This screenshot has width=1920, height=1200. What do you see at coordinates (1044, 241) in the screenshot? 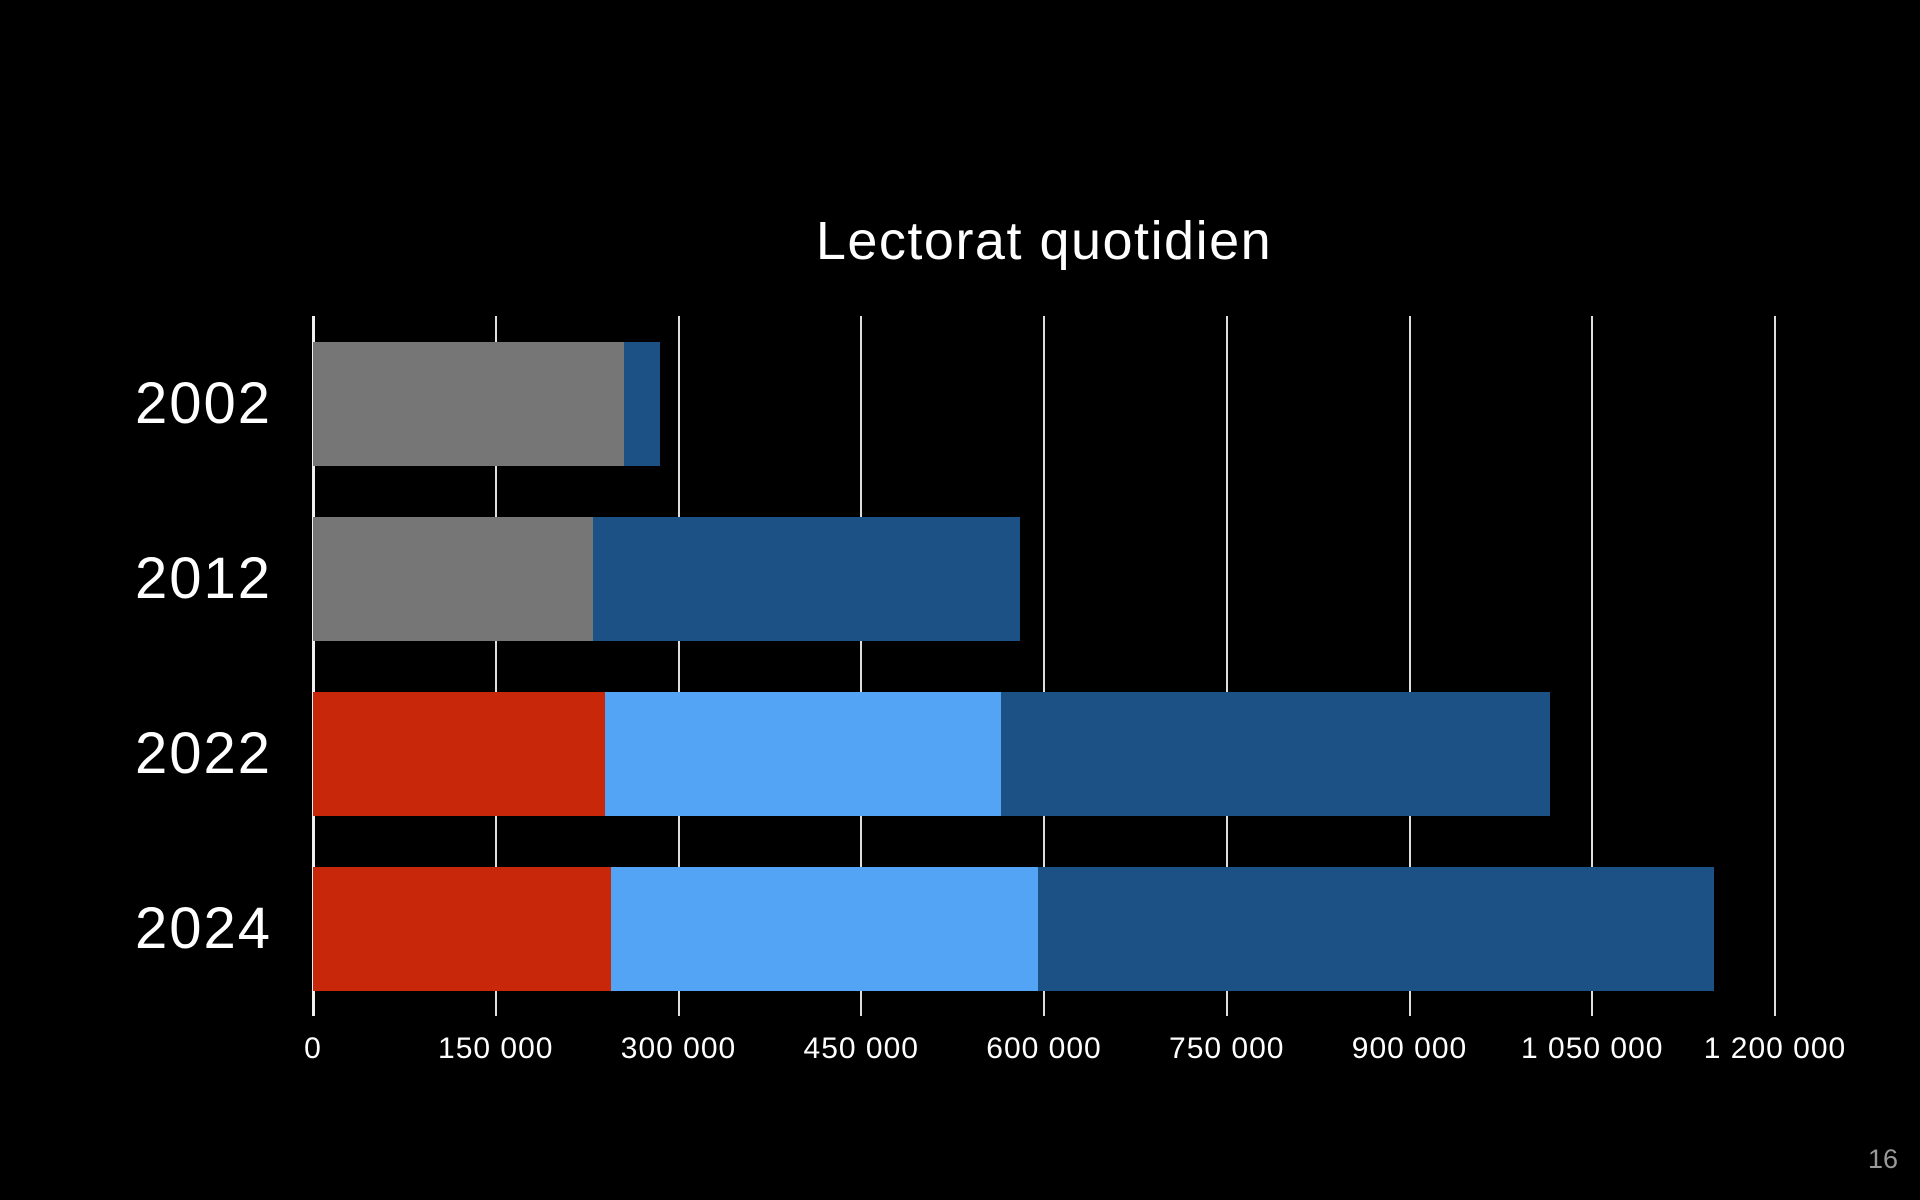
I see `chart-title: Lectorat quotidien` at bounding box center [1044, 241].